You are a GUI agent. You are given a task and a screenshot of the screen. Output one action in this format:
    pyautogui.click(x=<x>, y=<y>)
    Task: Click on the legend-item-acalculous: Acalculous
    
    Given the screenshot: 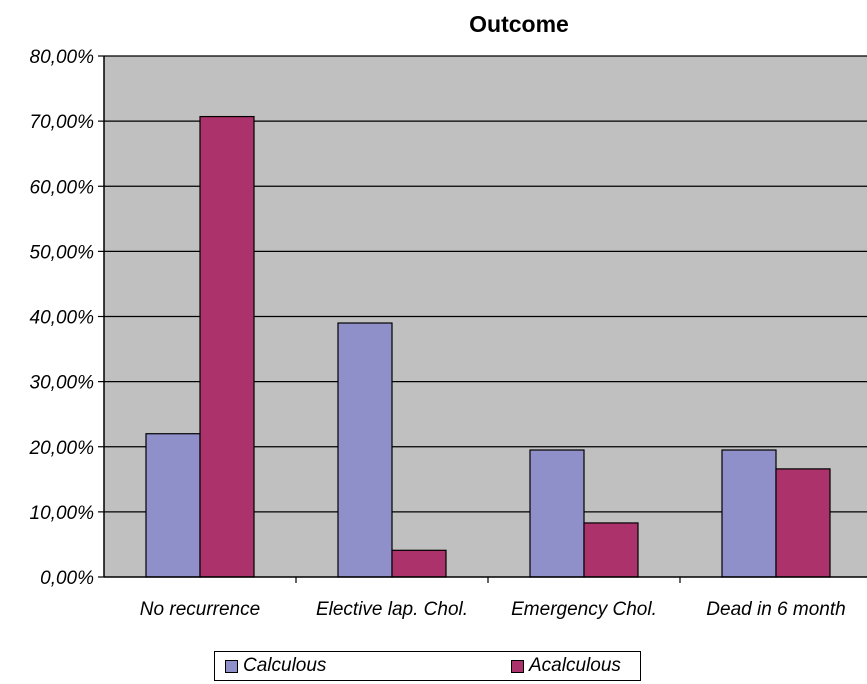 What is the action you would take?
    pyautogui.click(x=566, y=666)
    